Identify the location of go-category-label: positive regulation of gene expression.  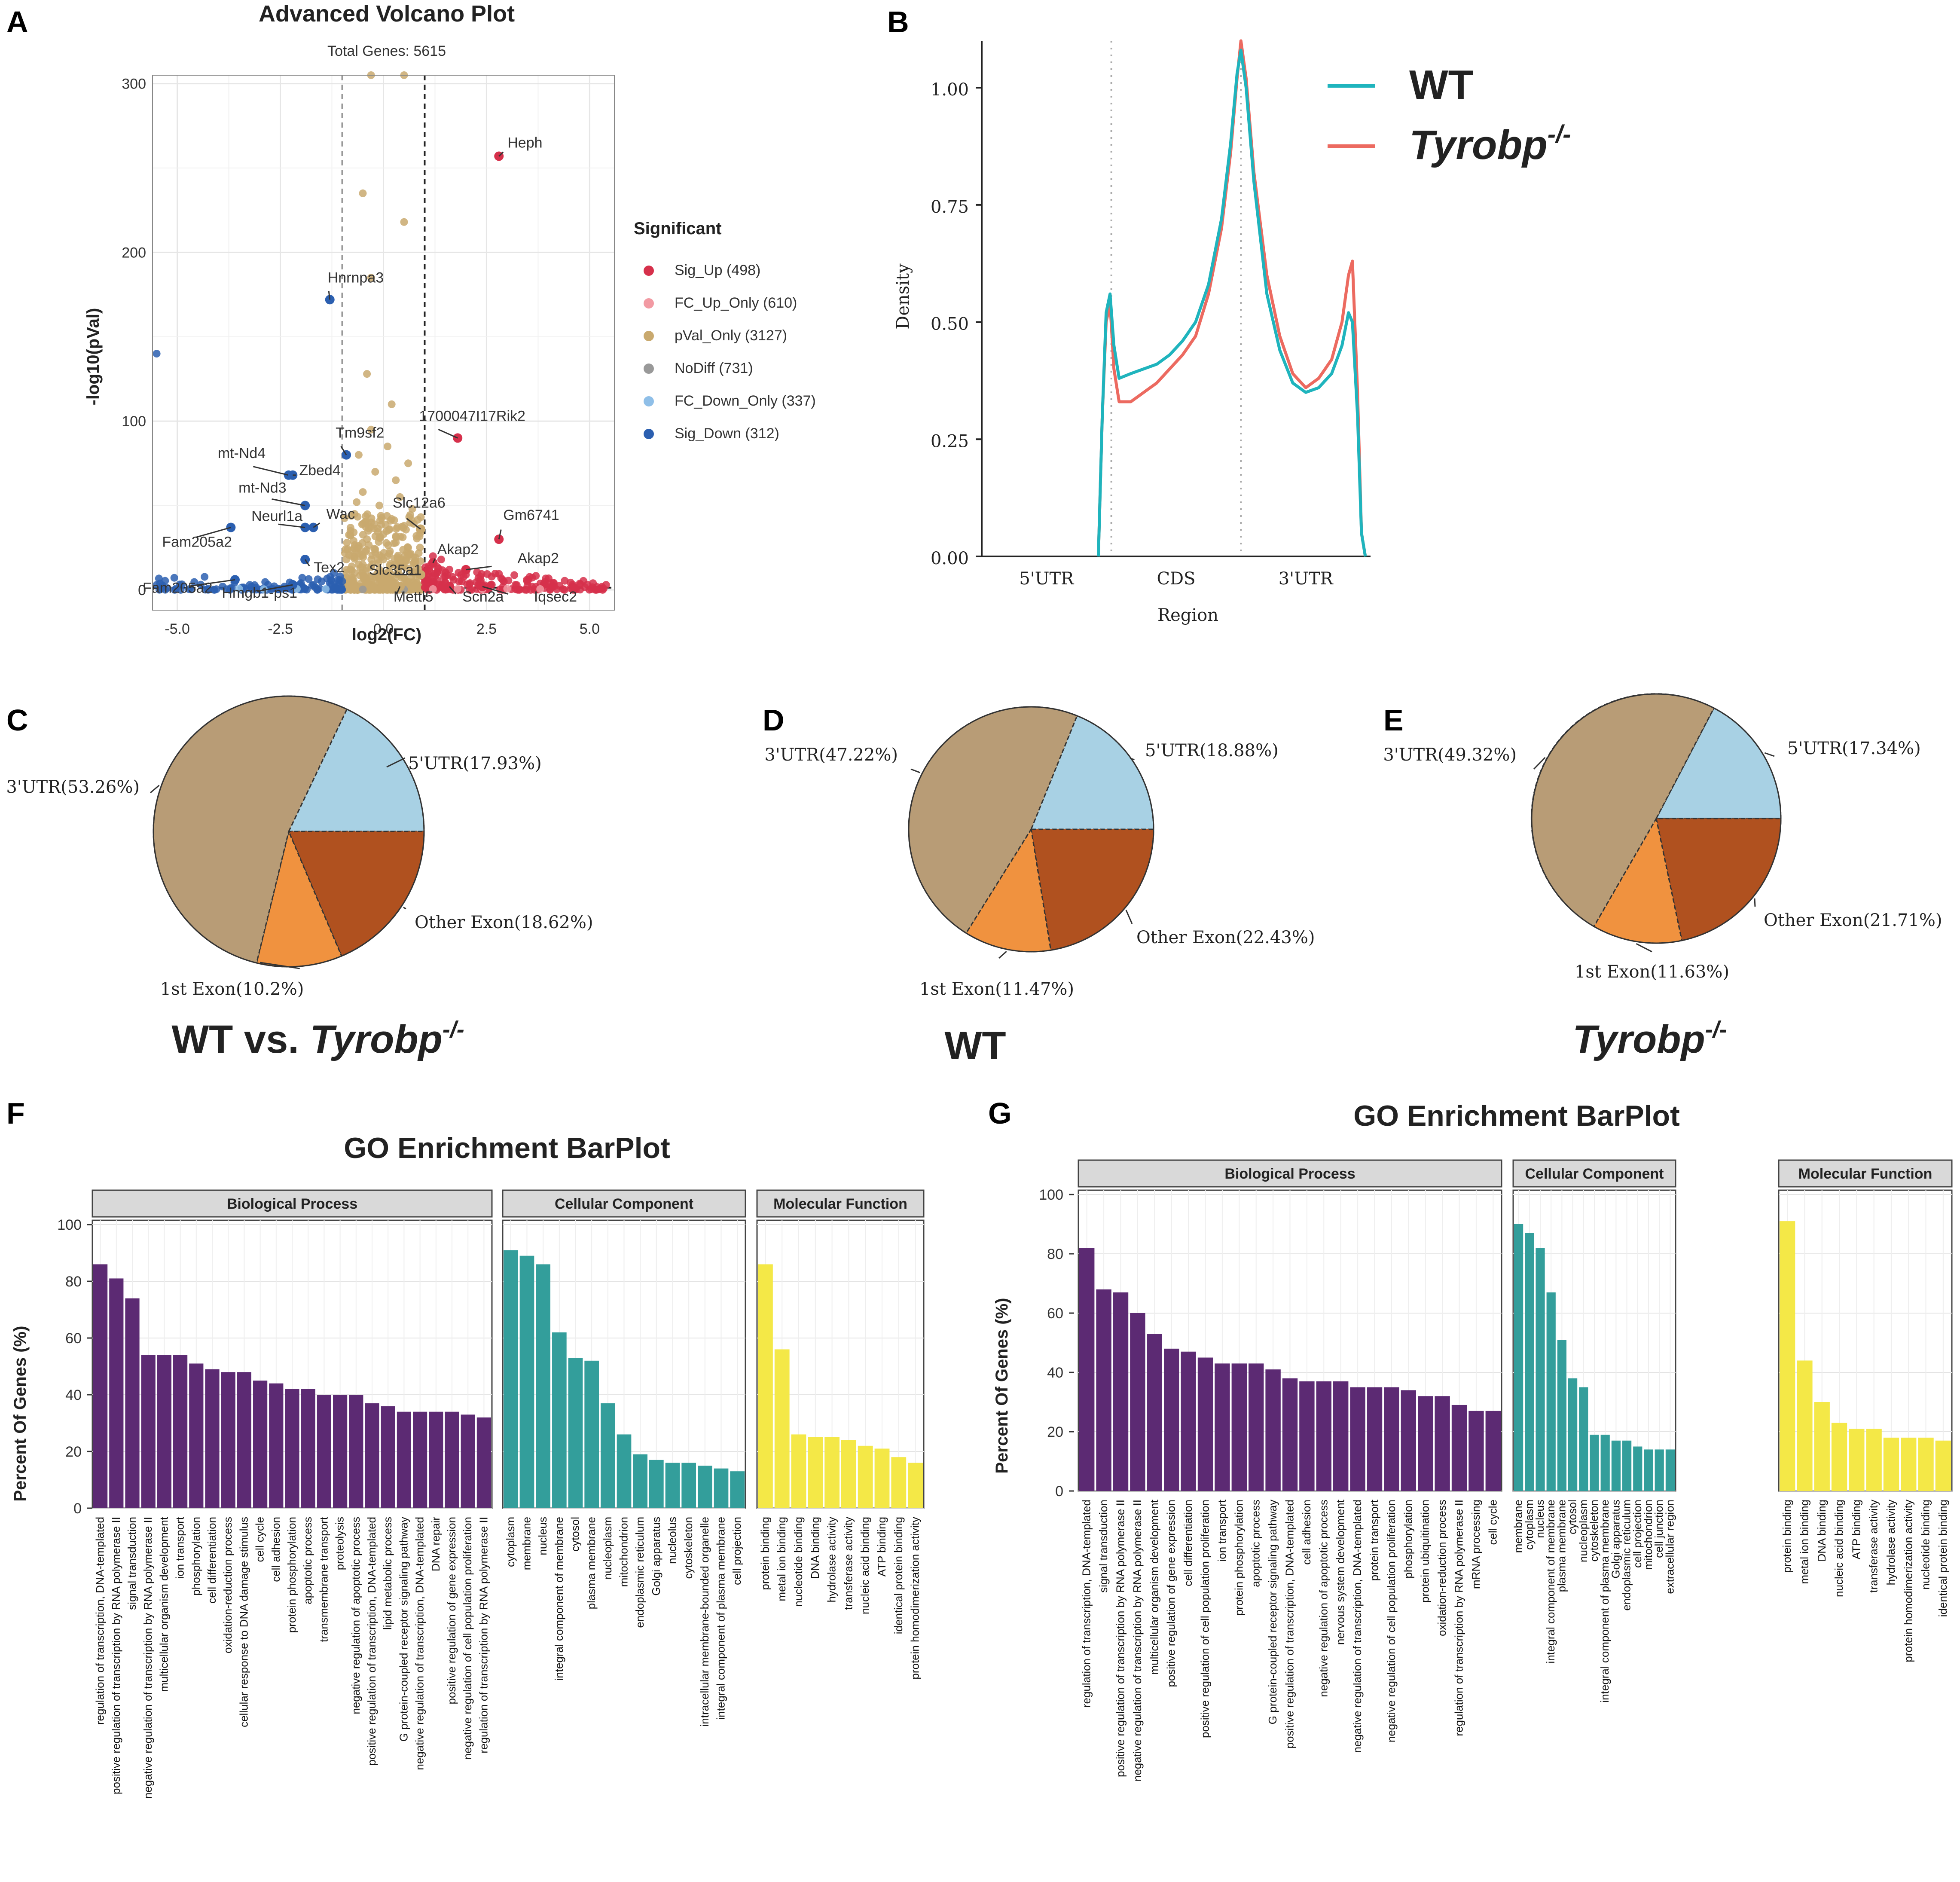
(451, 1611).